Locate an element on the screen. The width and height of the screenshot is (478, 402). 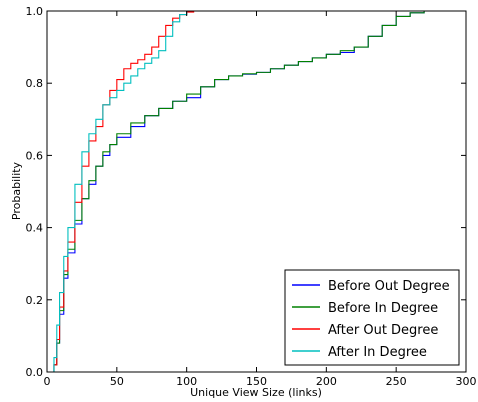
y-tick-label: 1.0 is located at coordinates (35, 11).